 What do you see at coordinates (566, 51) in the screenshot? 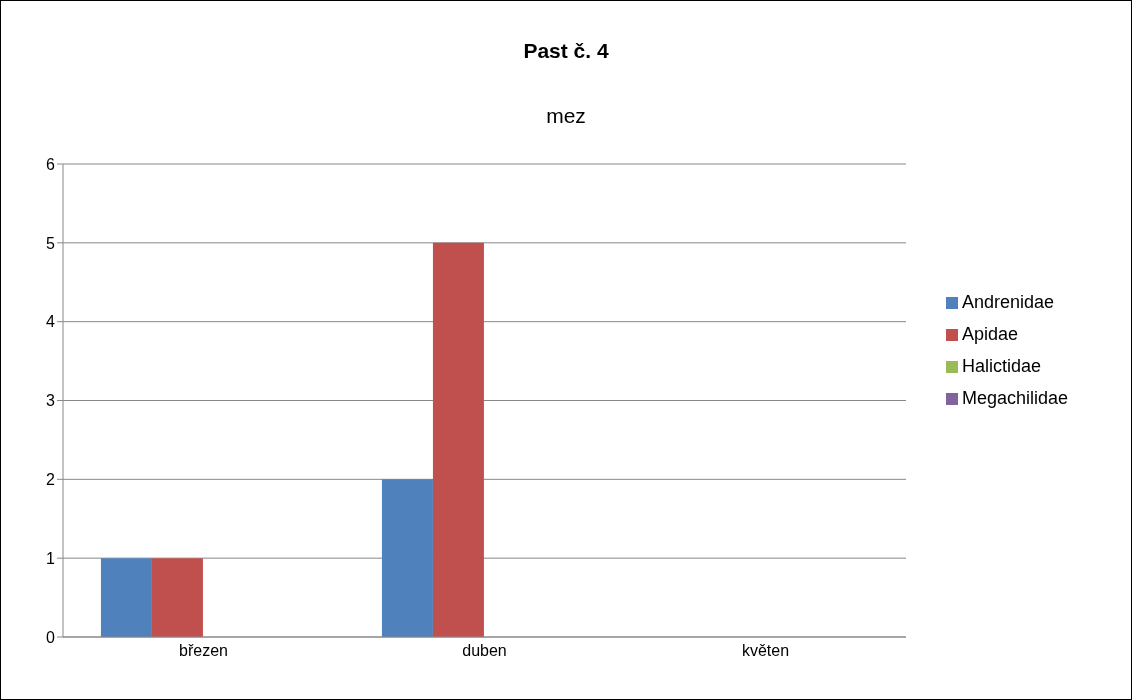
I see `chart-title: Past č. 4` at bounding box center [566, 51].